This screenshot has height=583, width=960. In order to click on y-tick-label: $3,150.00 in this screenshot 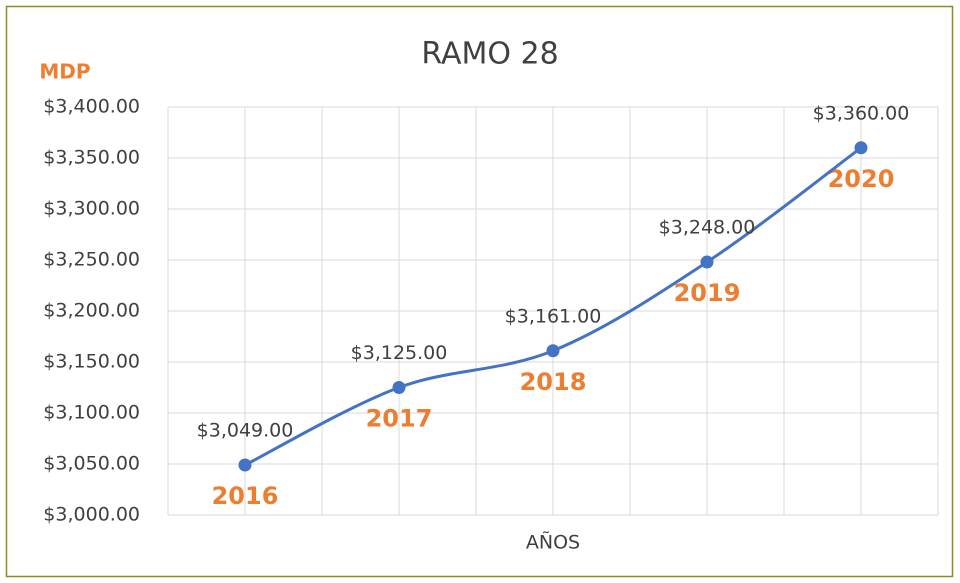, I will do `click(91, 362)`.